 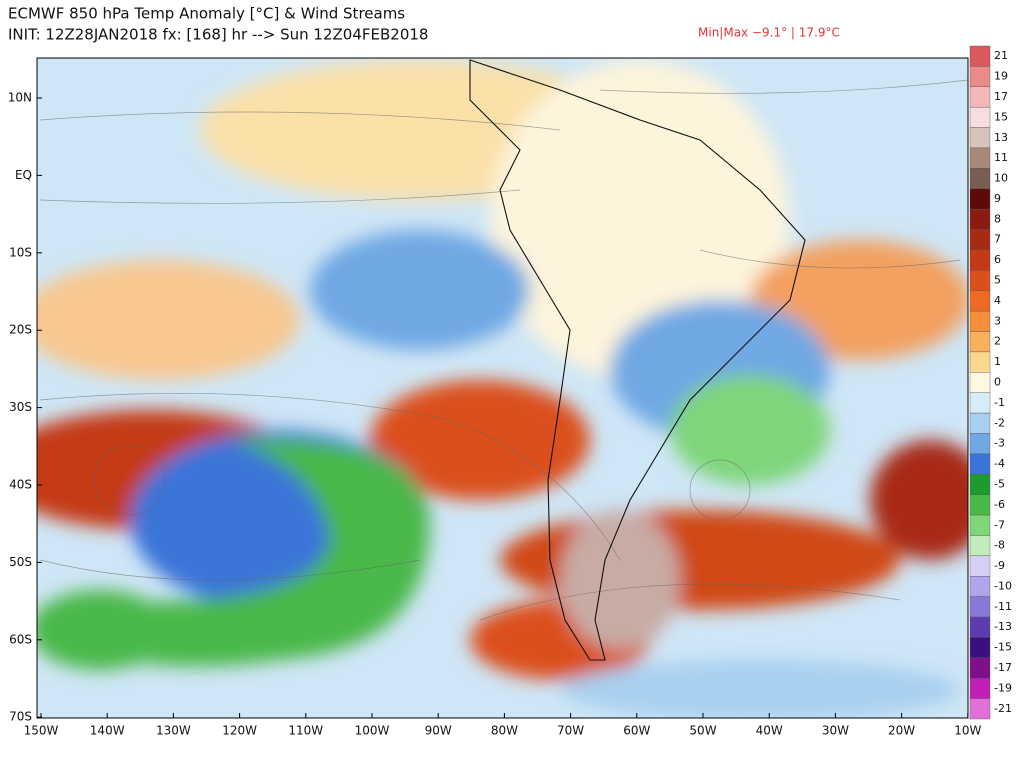 I want to click on lon-label: 130W, so click(x=173, y=731).